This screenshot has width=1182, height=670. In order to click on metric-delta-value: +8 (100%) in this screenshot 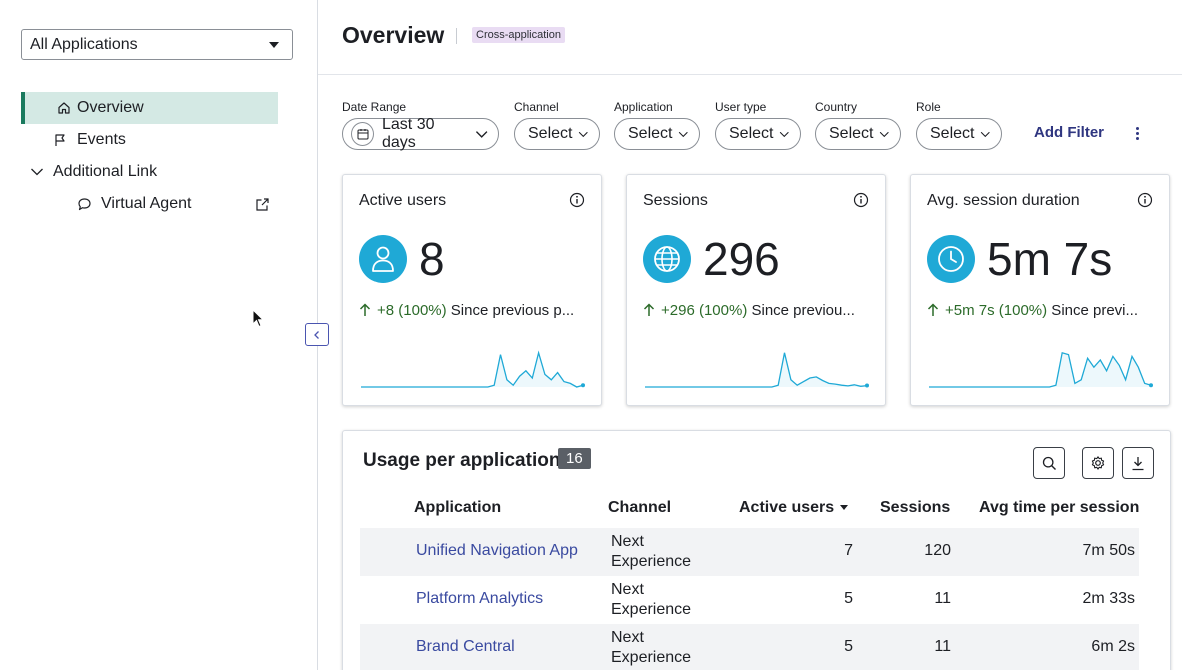, I will do `click(412, 310)`.